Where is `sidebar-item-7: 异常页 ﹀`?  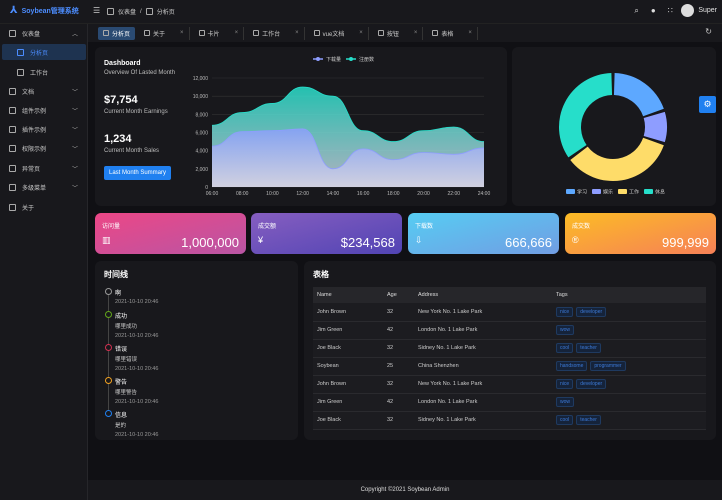
sidebar-item-7: 异常页 ﹀ is located at coordinates (44, 168).